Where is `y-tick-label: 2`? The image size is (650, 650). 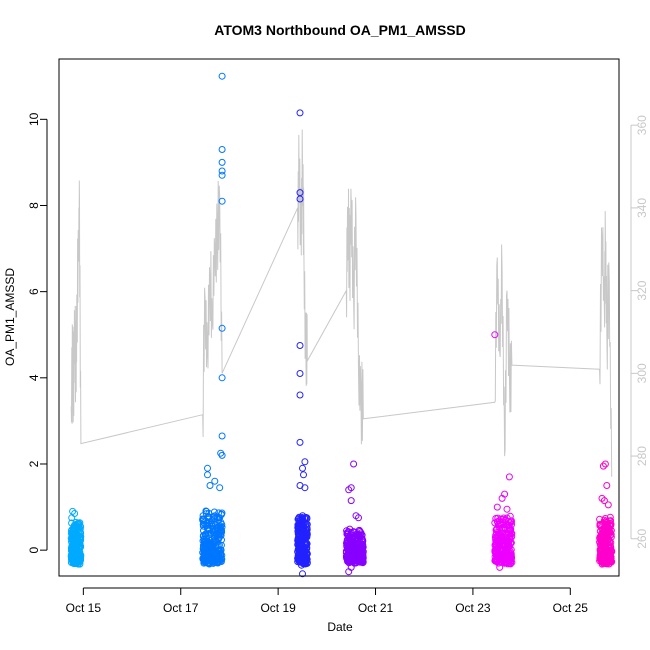 y-tick-label: 2 is located at coordinates (34, 463).